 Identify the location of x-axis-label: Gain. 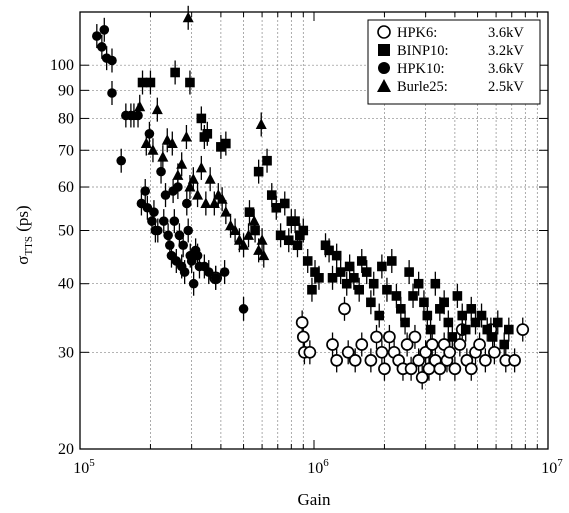
(314, 499).